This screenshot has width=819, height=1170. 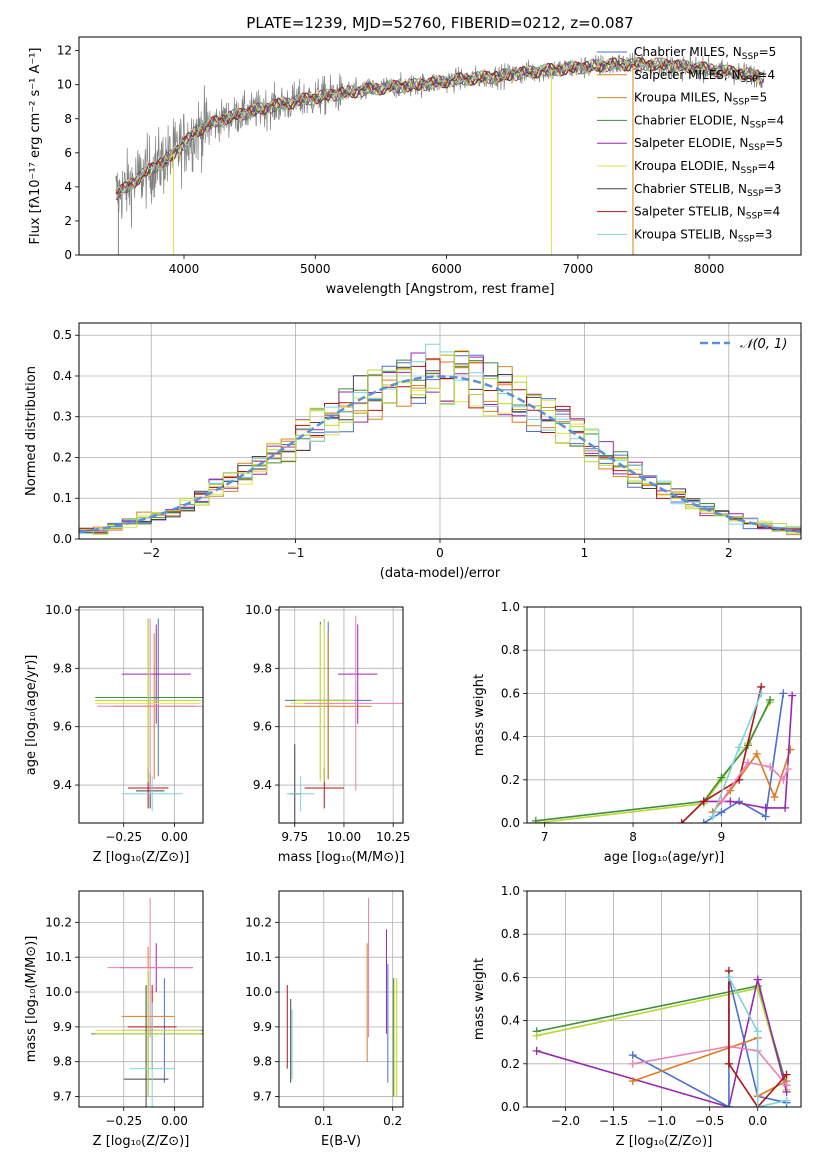 I want to click on y-tick-label: 10, so click(x=64, y=85).